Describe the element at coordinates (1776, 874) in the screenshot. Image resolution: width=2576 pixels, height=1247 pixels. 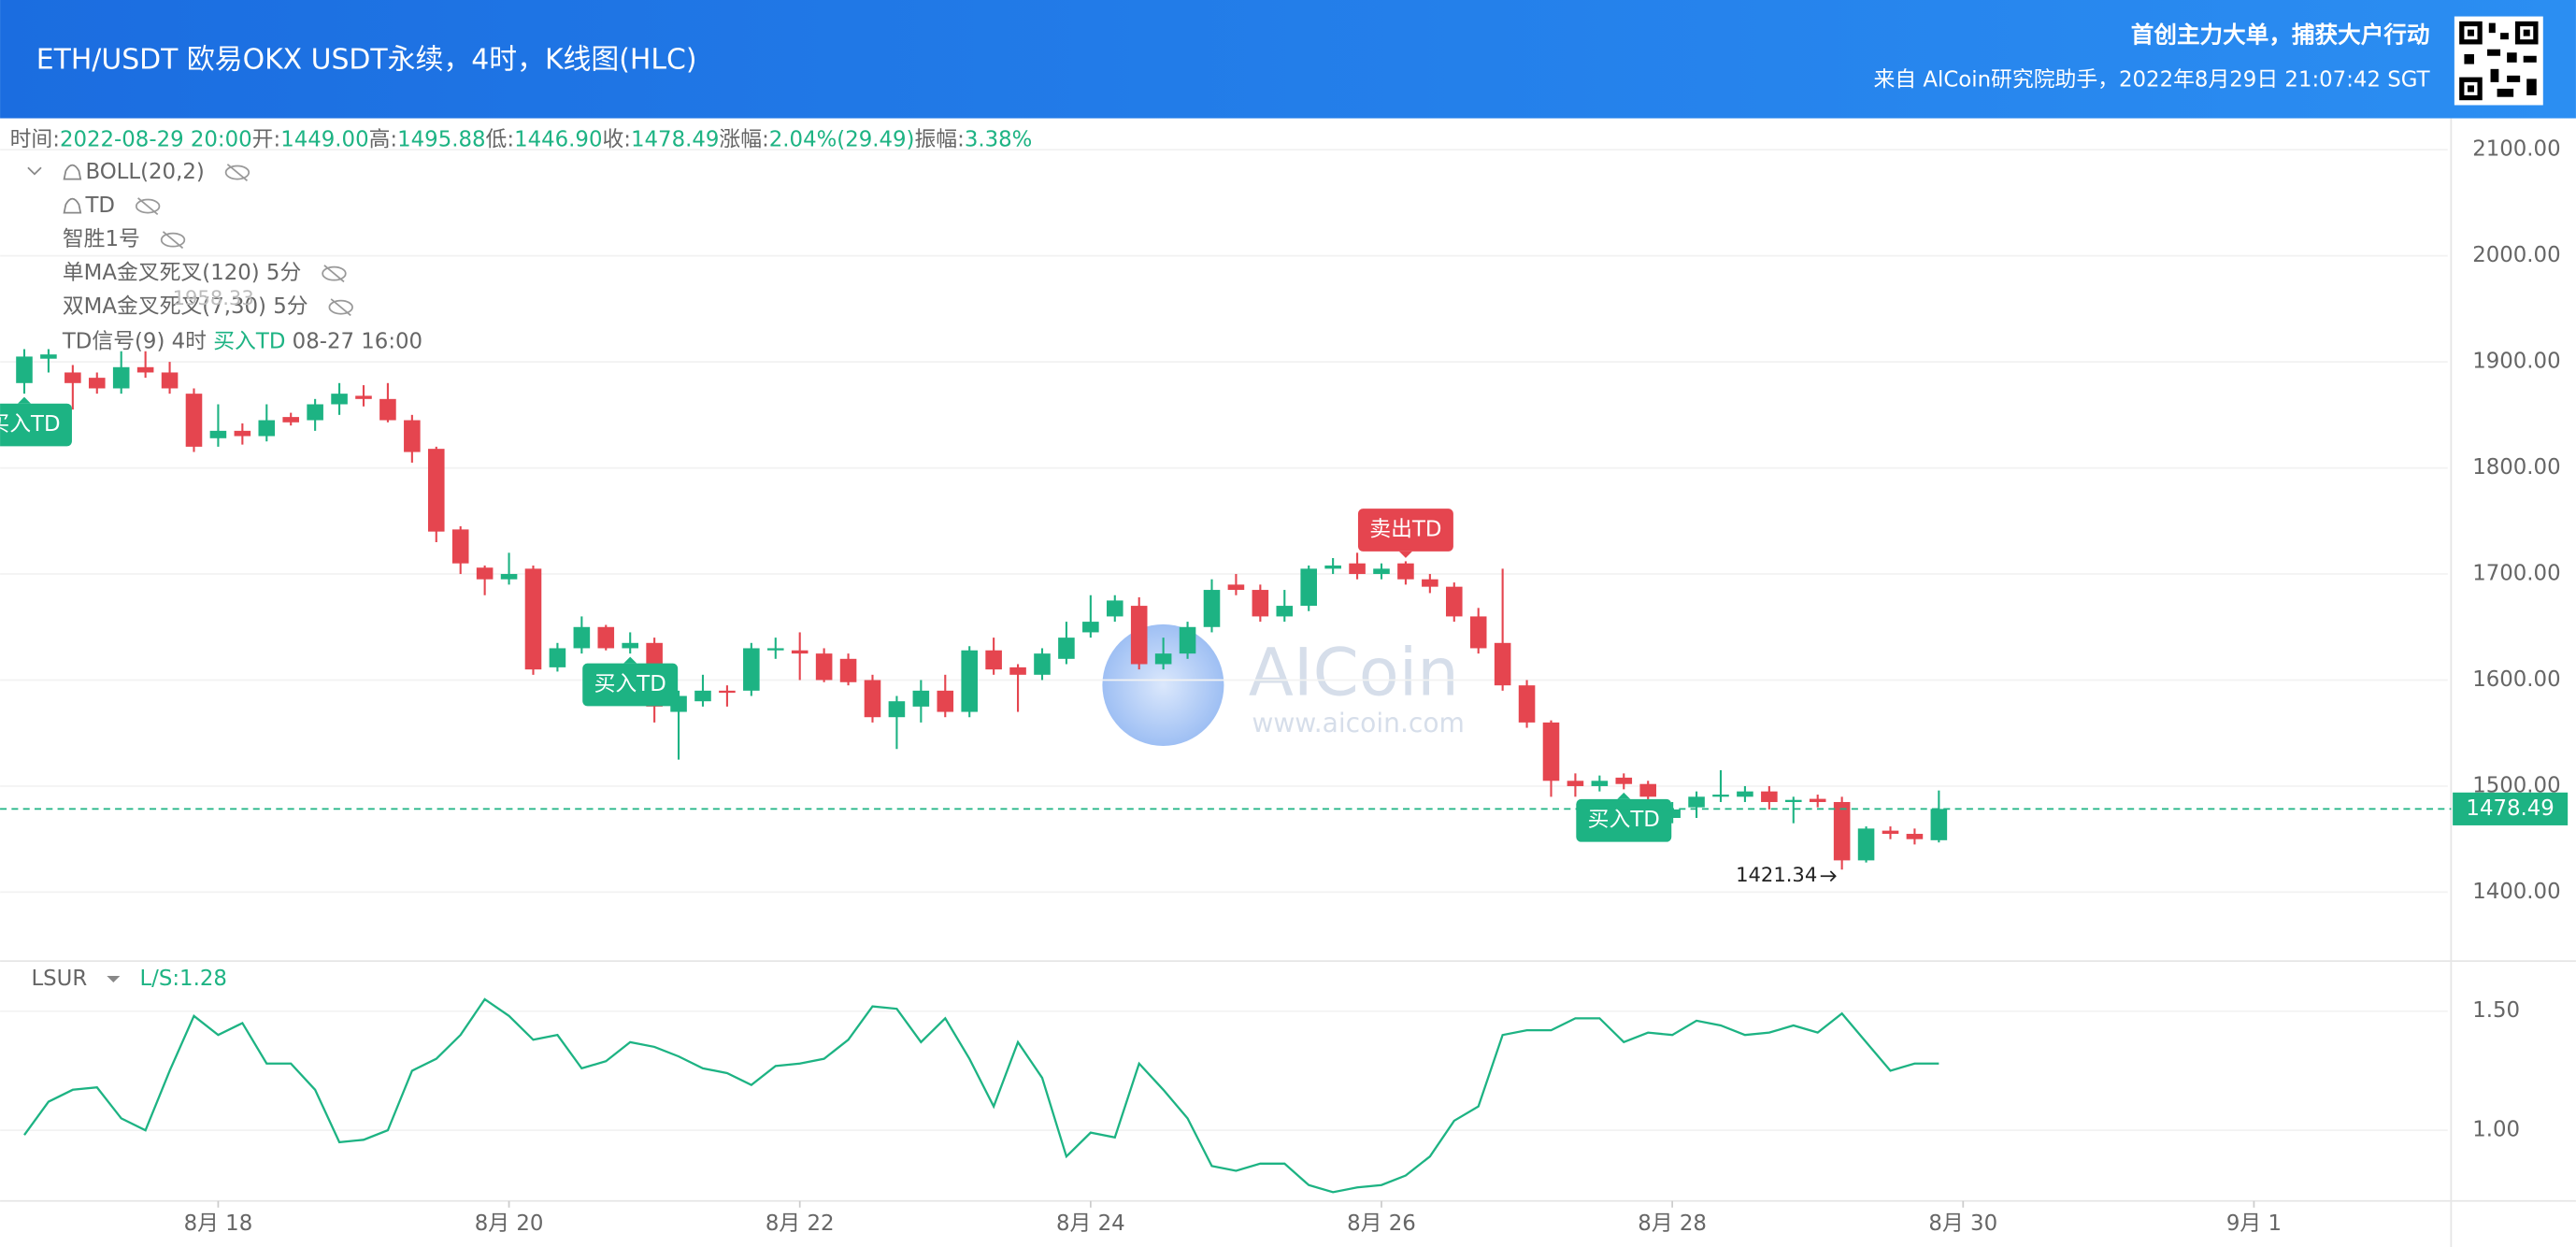
I see `low-marker: 1421.34` at that location.